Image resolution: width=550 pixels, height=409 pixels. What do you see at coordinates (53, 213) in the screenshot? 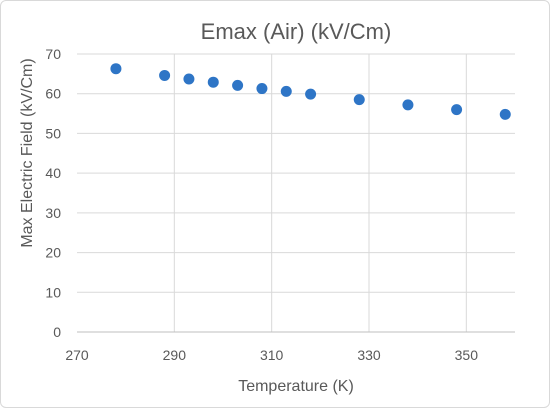
I see `y-tick-label: 30` at bounding box center [53, 213].